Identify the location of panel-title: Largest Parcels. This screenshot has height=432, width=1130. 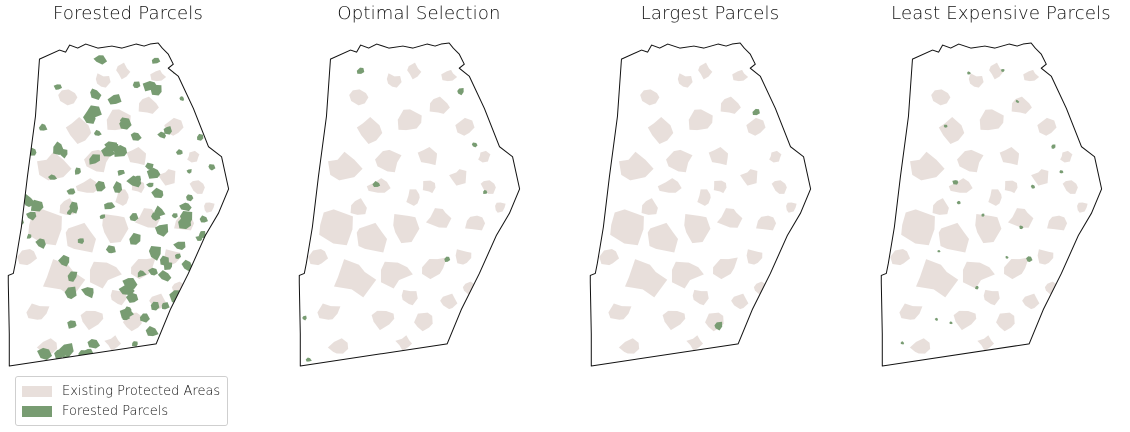
(710, 13).